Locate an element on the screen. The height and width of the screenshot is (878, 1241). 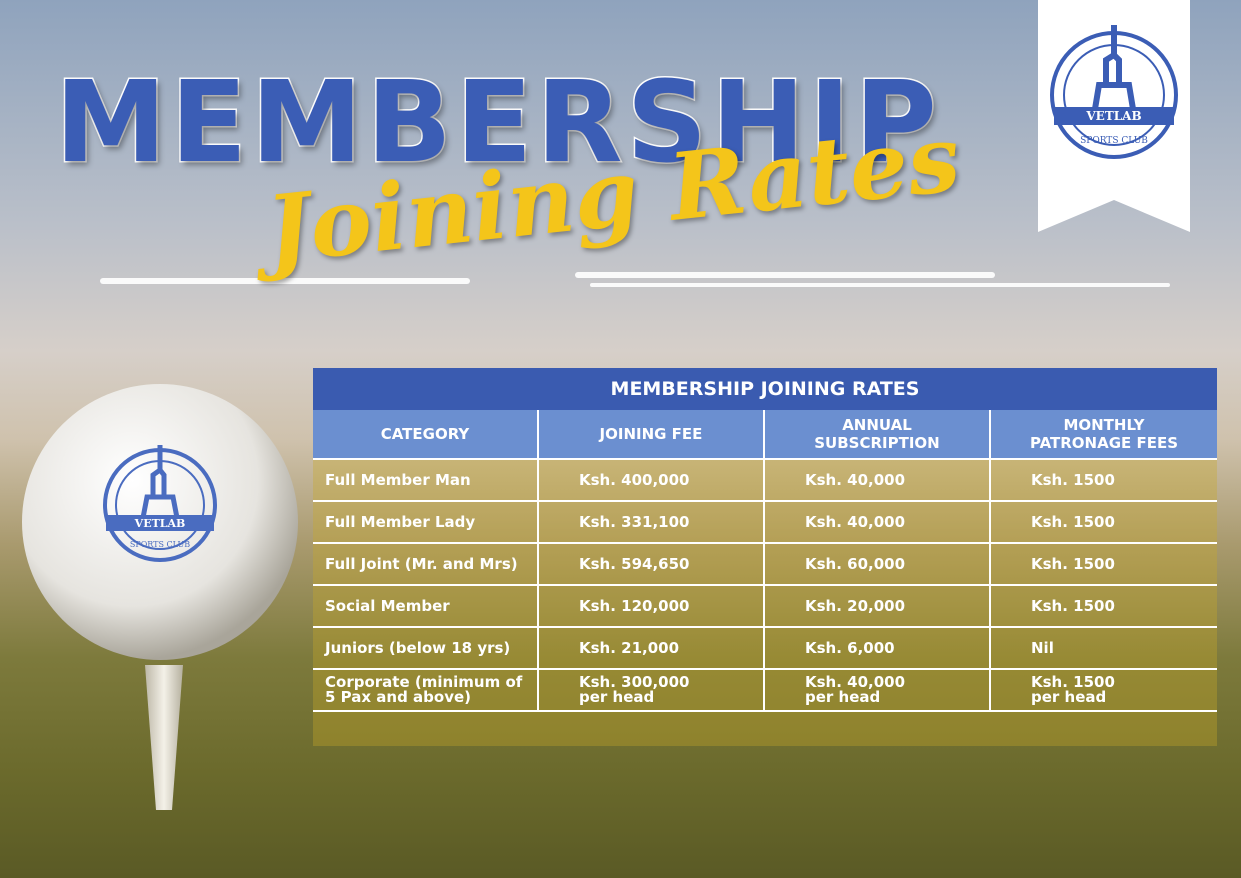
rate-cell: Ksh. 6,000 is located at coordinates (878, 648).